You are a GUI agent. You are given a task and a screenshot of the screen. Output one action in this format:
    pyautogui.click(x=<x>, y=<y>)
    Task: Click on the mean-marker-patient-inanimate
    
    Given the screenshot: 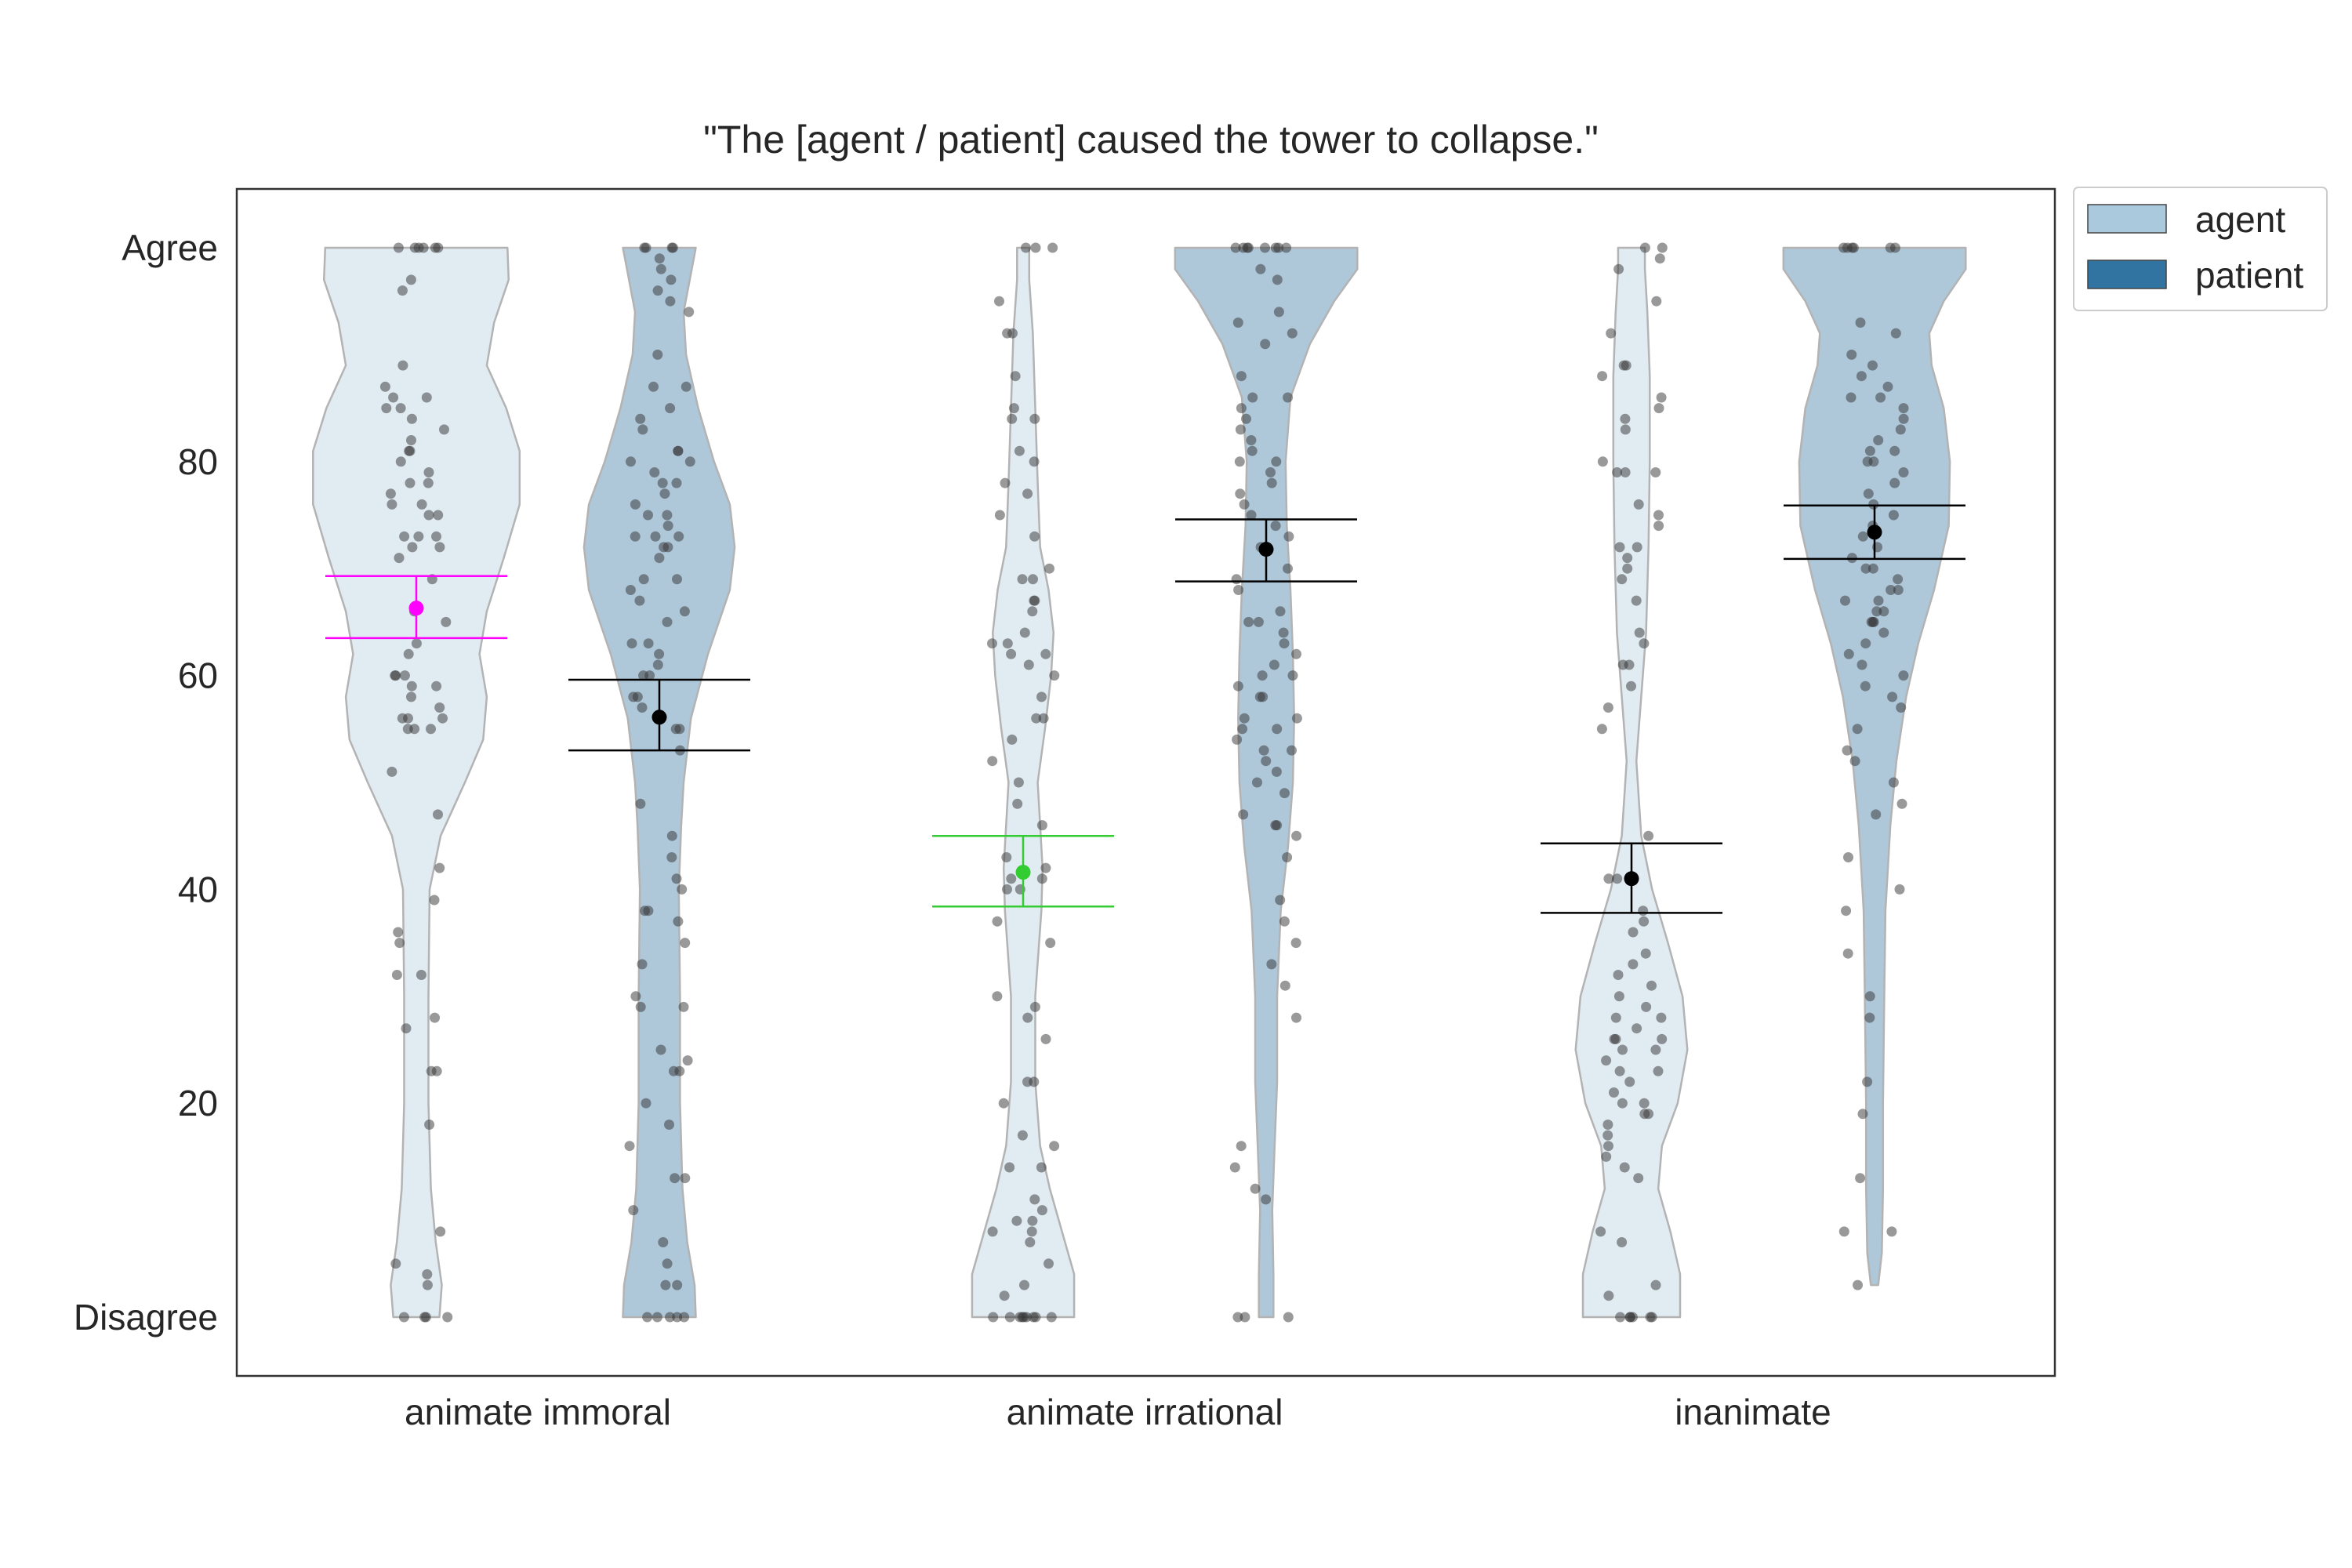 What is the action you would take?
    pyautogui.click(x=1874, y=532)
    